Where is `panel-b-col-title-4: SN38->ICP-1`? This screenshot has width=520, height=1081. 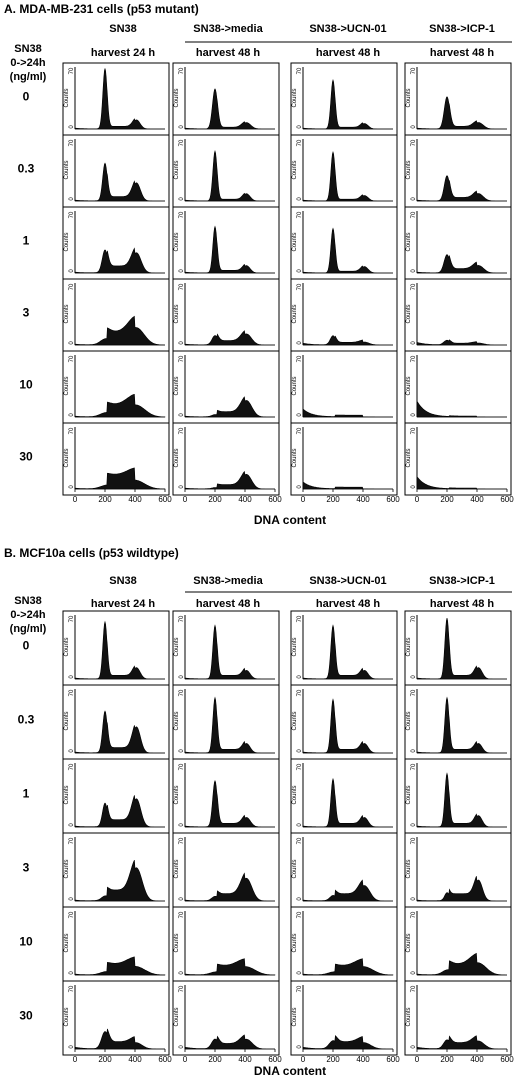
panel-b-col-title-4: SN38->ICP-1 is located at coordinates (462, 581).